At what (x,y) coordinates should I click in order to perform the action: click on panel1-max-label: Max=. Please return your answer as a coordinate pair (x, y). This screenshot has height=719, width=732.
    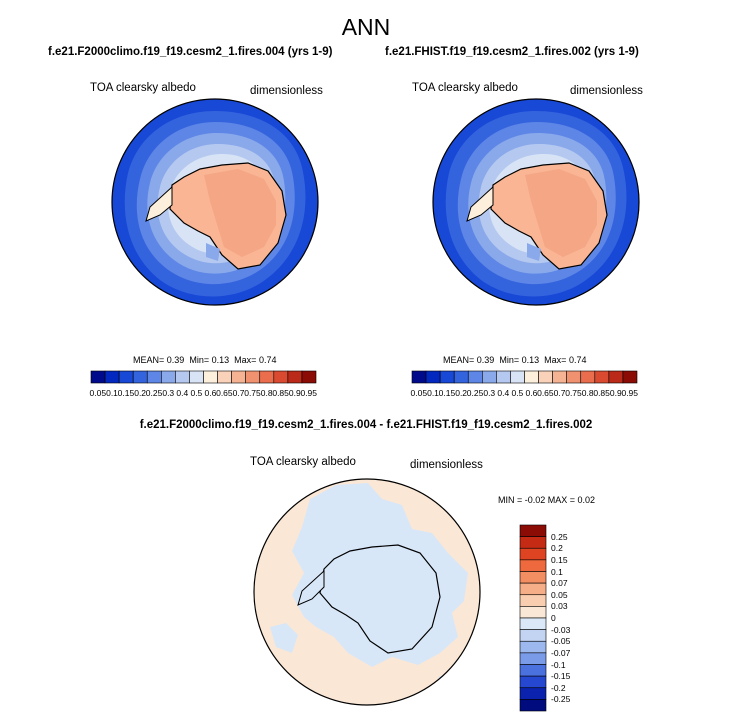
    Looking at the image, I should click on (245, 360).